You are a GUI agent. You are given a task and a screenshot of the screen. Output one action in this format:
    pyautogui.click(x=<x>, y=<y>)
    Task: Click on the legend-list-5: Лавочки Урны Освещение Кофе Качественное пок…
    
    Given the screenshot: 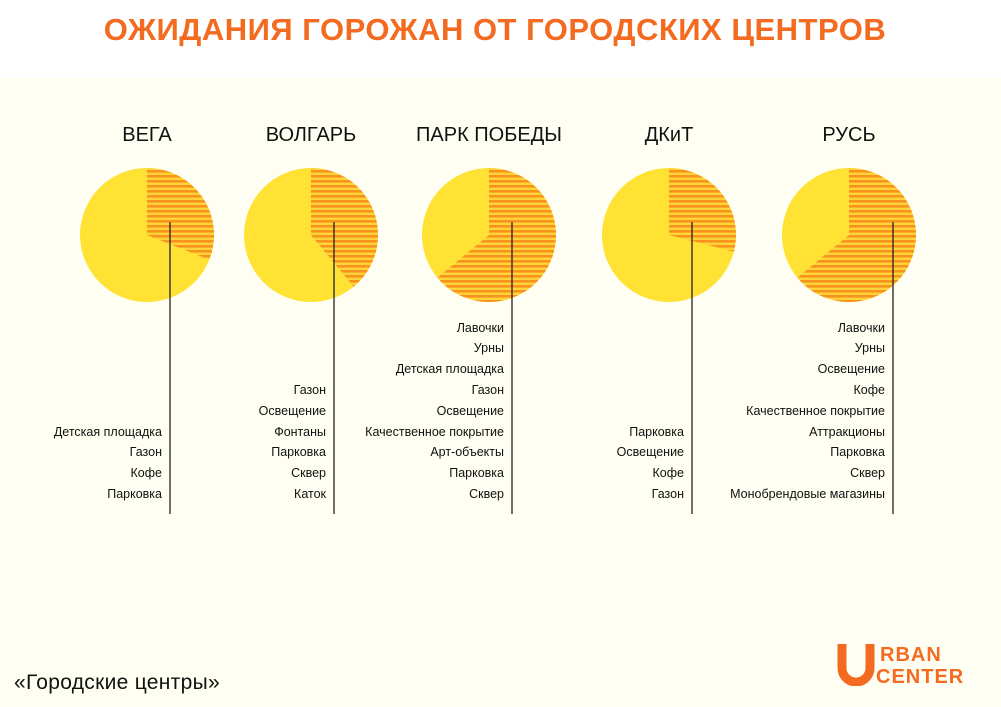 What is the action you would take?
    pyautogui.click(x=765, y=411)
    